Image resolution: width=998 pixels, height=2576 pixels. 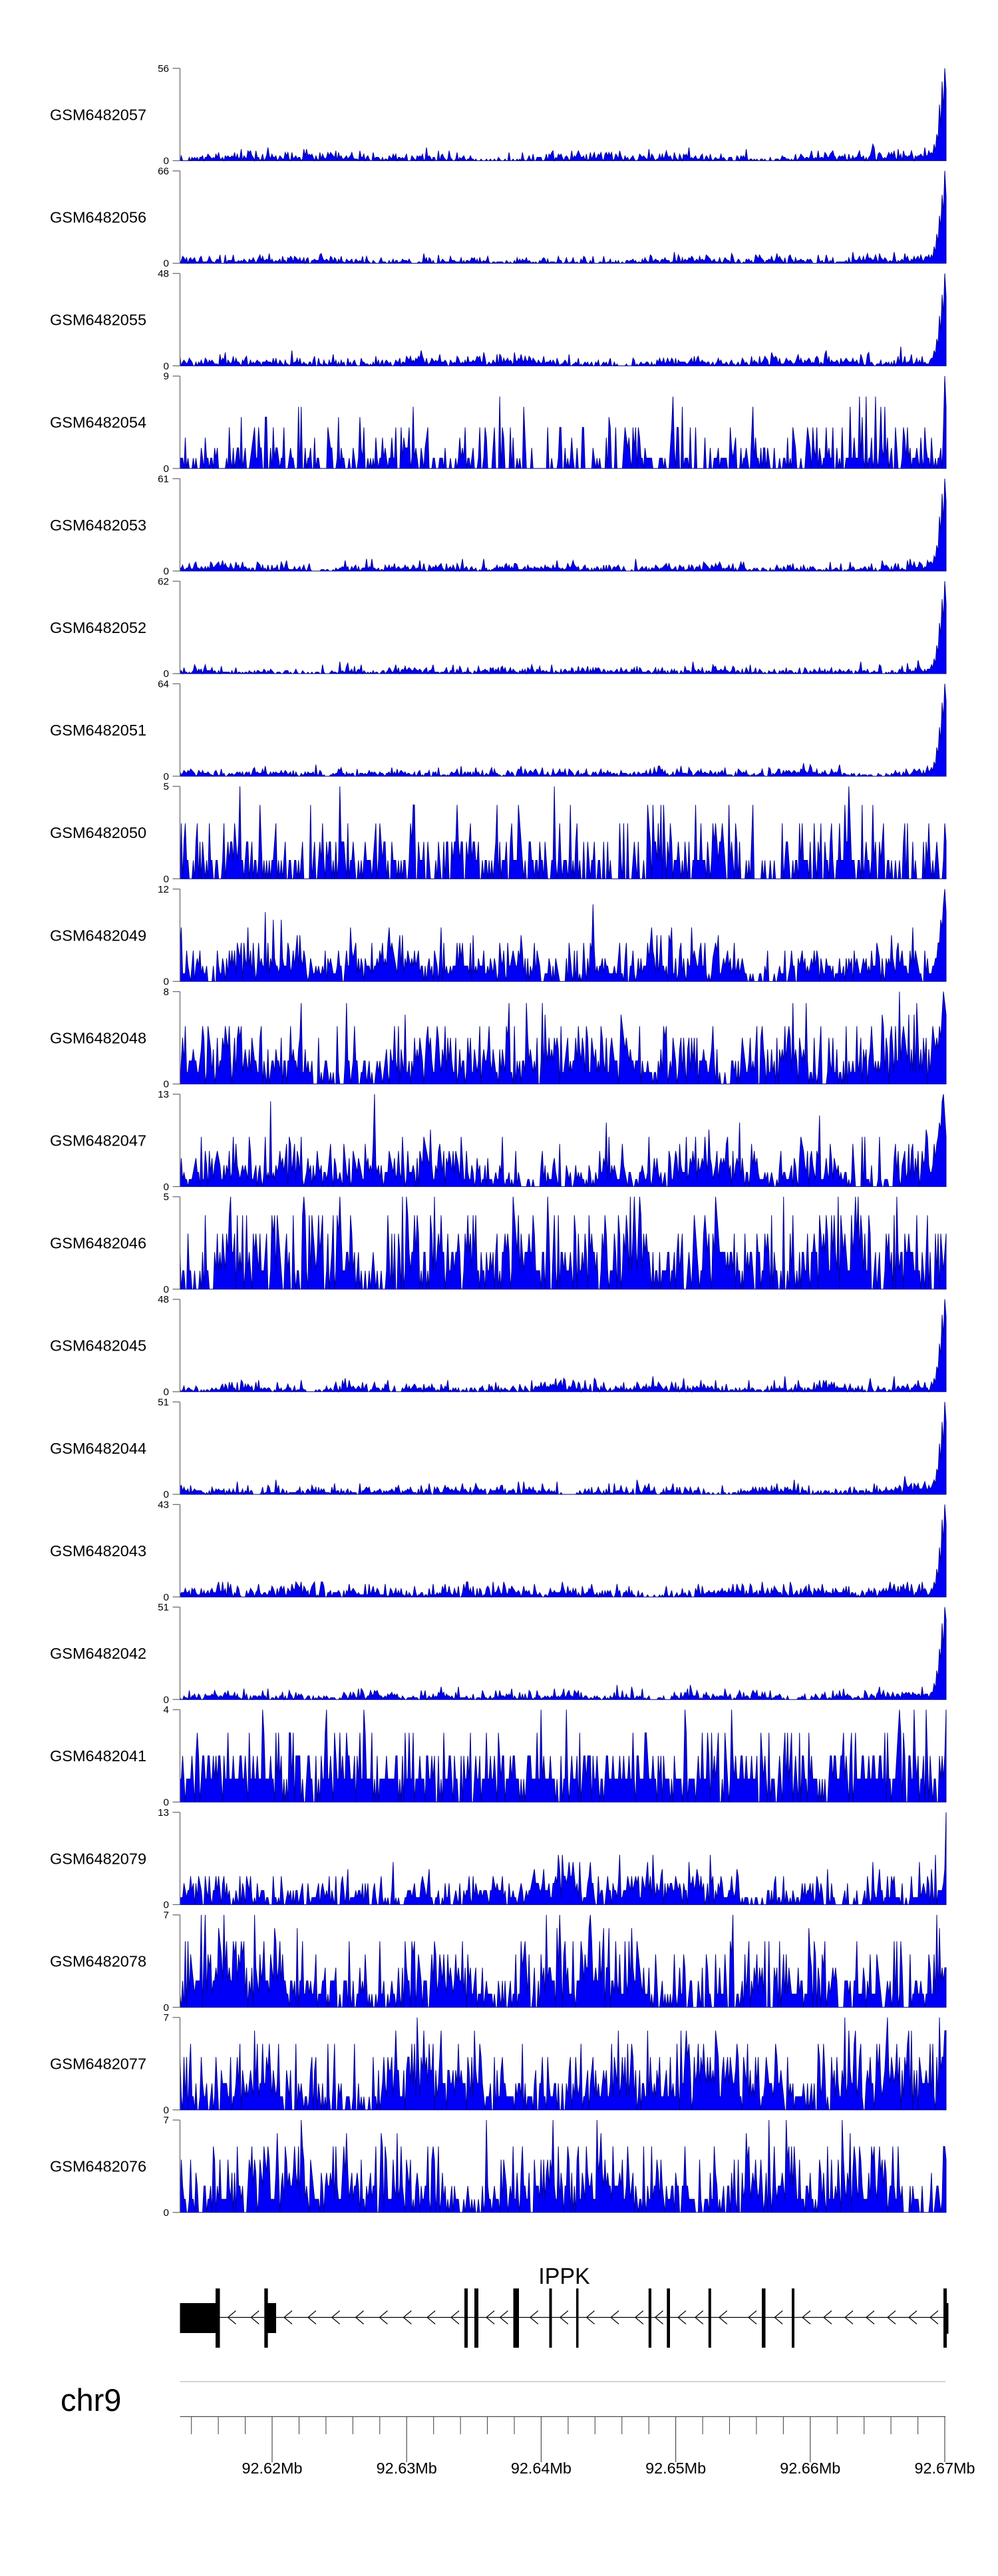 What do you see at coordinates (163, 684) in the screenshot?
I see `svg-text: 64` at bounding box center [163, 684].